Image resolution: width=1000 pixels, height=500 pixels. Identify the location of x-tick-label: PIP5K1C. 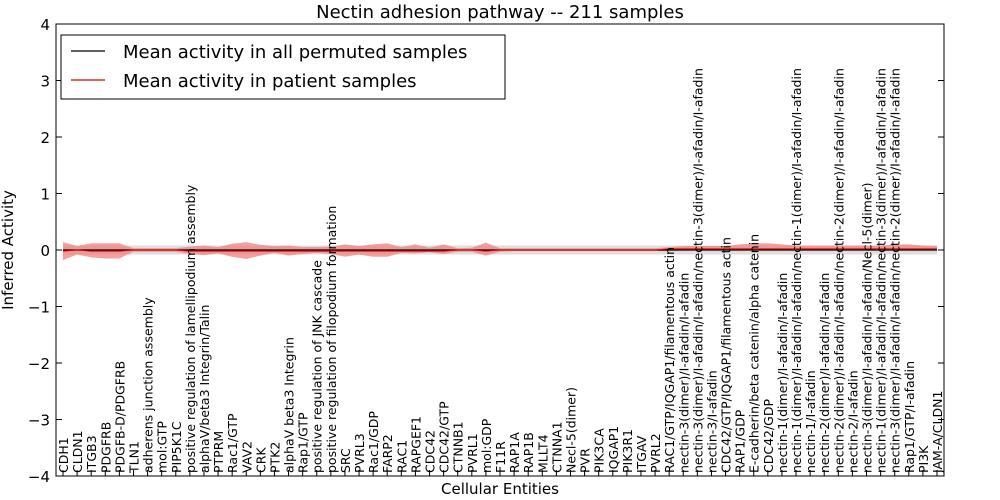
(176, 447).